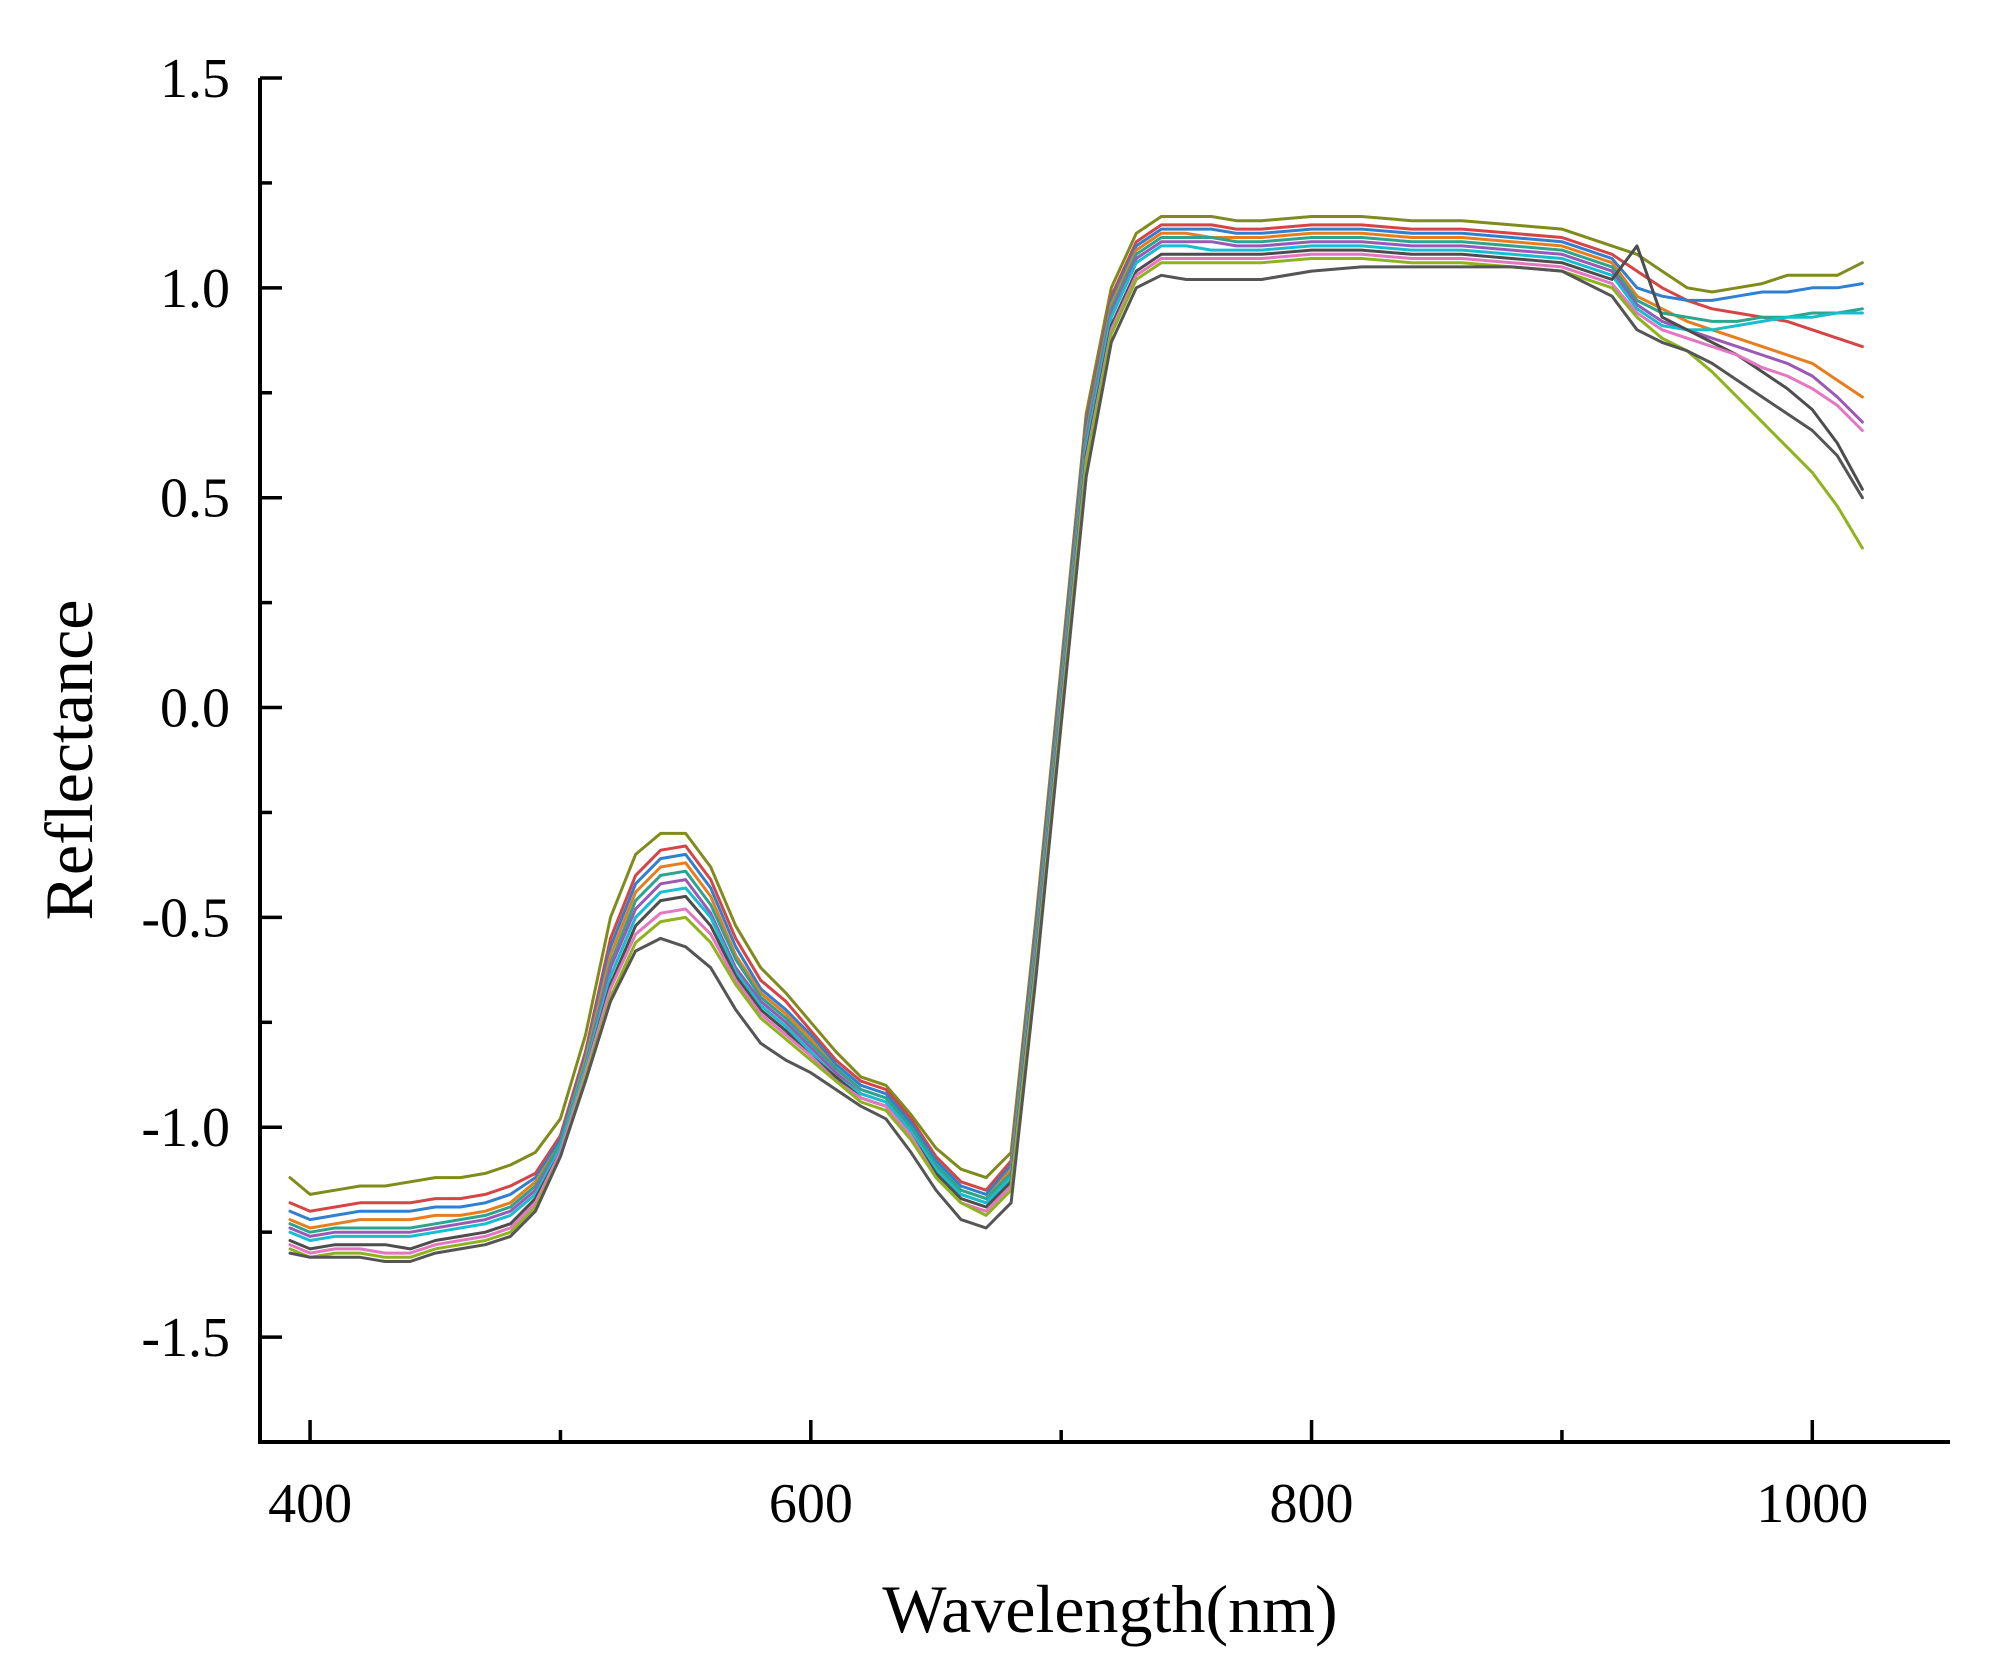  What do you see at coordinates (1812, 1504) in the screenshot?
I see `x-tick-label: 1000` at bounding box center [1812, 1504].